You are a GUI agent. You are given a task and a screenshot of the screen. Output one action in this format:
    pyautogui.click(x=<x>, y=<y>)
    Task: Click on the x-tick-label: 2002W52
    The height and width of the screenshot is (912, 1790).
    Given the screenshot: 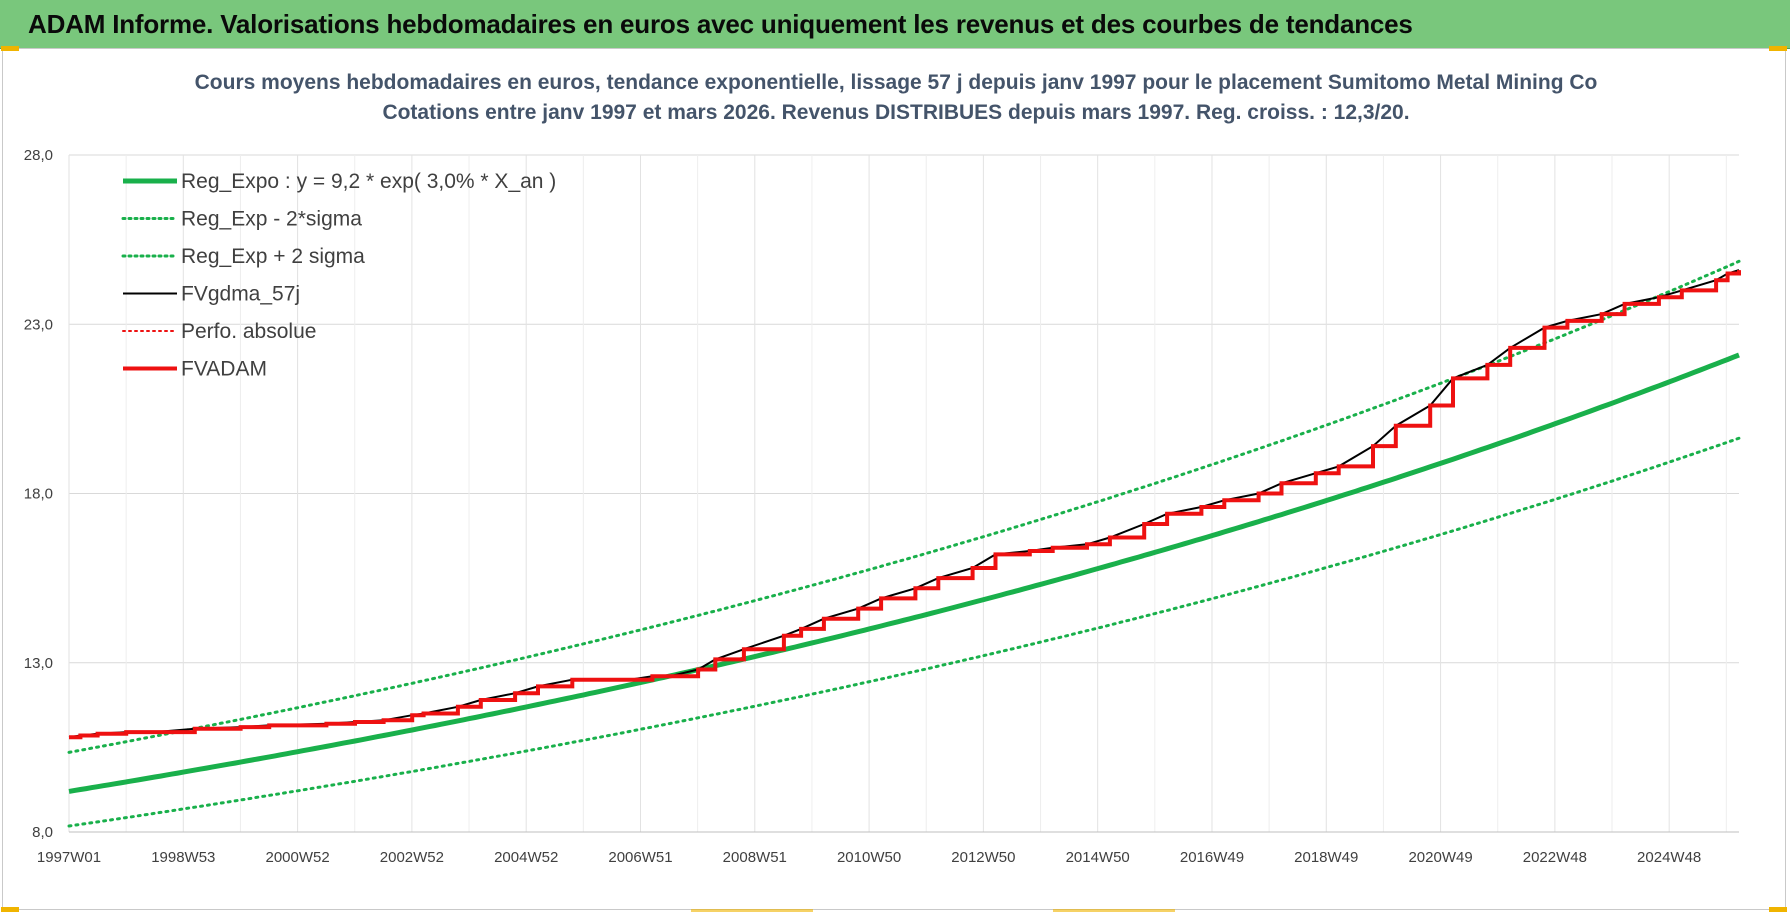 What is the action you would take?
    pyautogui.click(x=412, y=857)
    